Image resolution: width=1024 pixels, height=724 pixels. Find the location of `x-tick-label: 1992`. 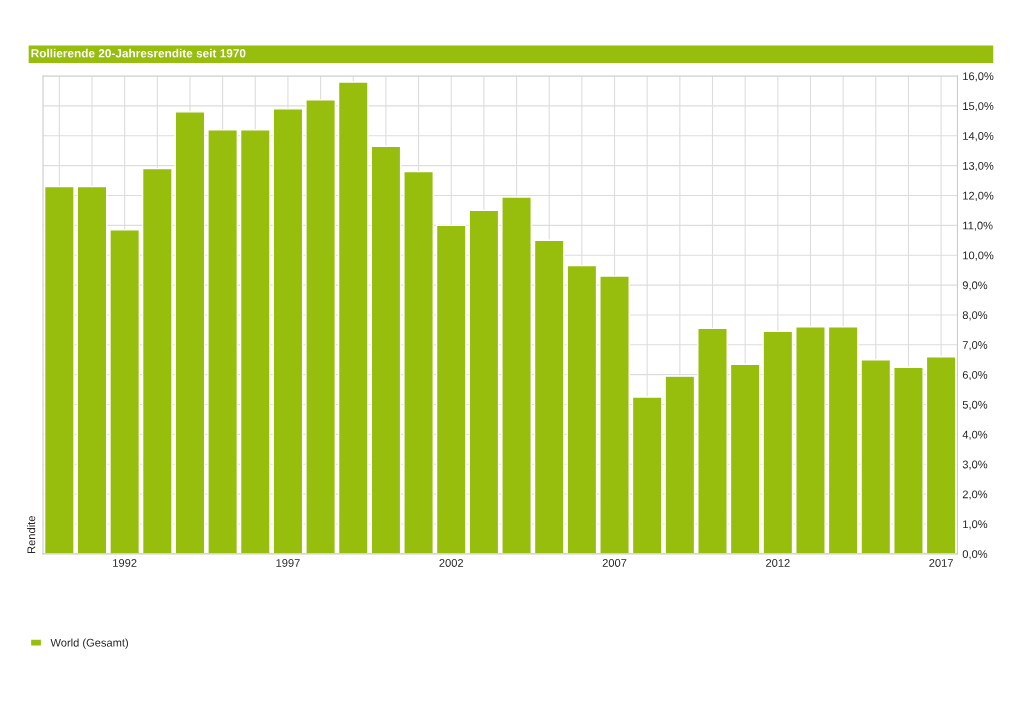

x-tick-label: 1992 is located at coordinates (125, 563).